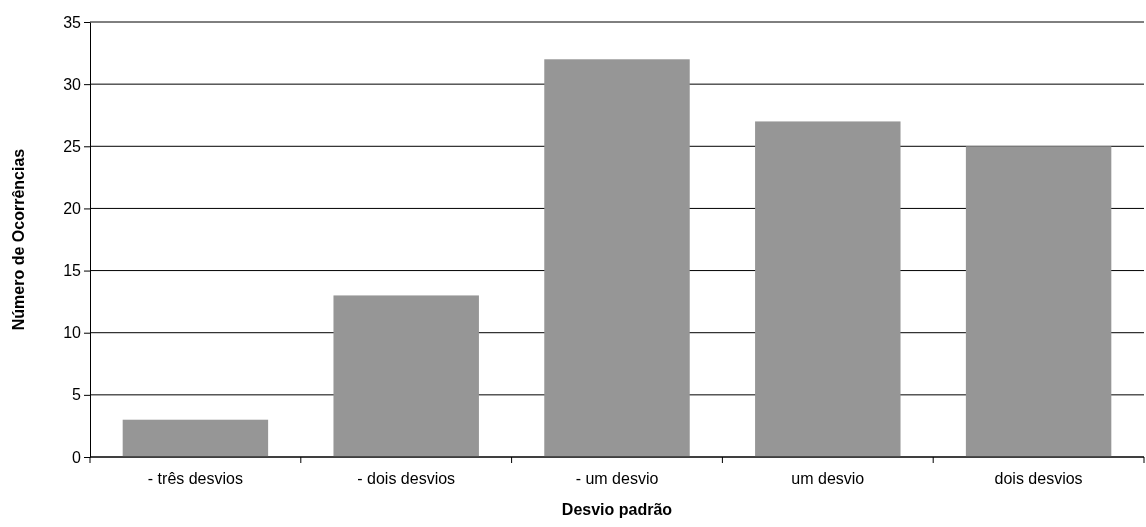 This screenshot has width=1146, height=527. Describe the element at coordinates (406, 478) in the screenshot. I see `x-tick-label: - dois desvios` at that location.